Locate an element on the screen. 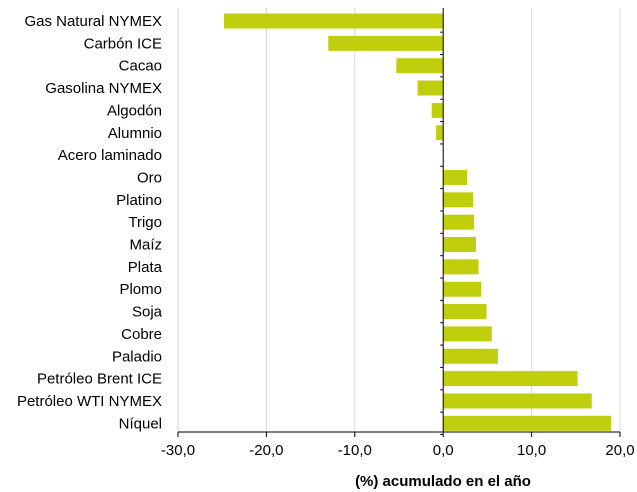 The width and height of the screenshot is (637, 492). x-tick-label: -10,0 is located at coordinates (355, 450).